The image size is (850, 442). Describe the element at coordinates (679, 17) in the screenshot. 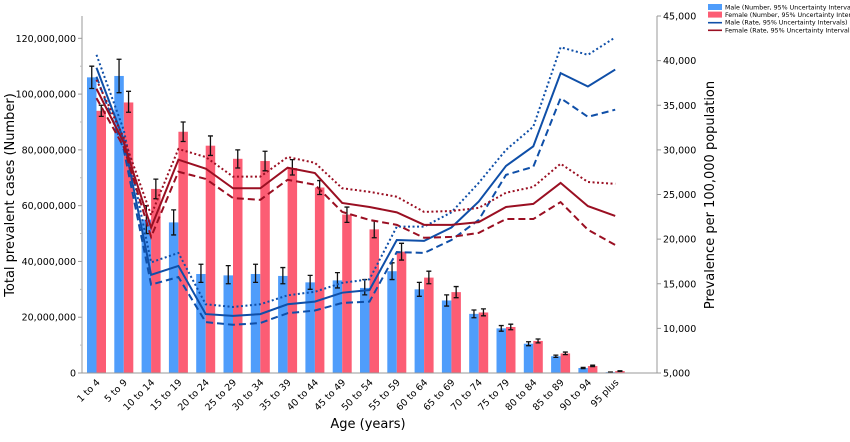

I see `y2-tick-label: 45,000` at that location.